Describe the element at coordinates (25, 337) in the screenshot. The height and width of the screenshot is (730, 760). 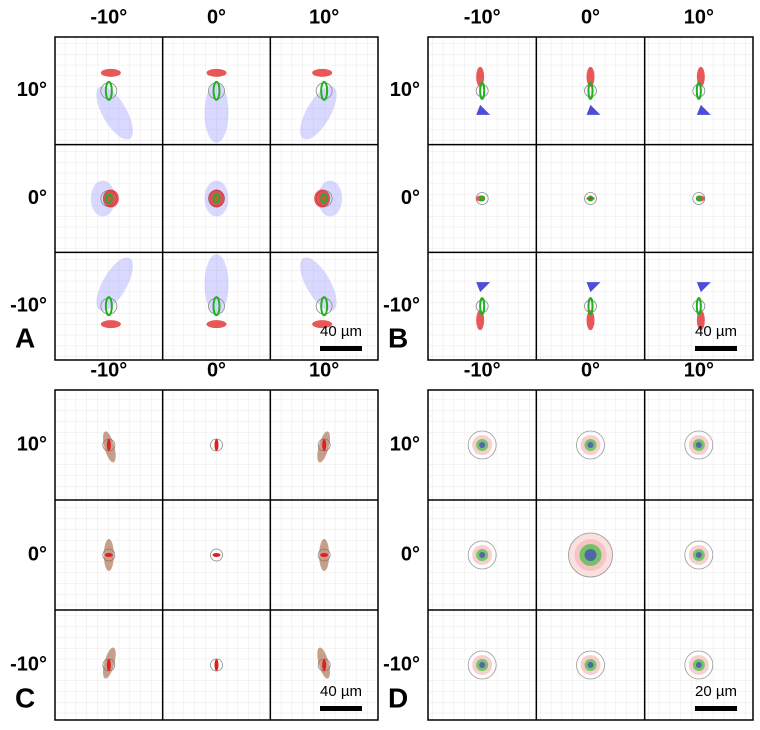
I see `panel-letter: A` at that location.